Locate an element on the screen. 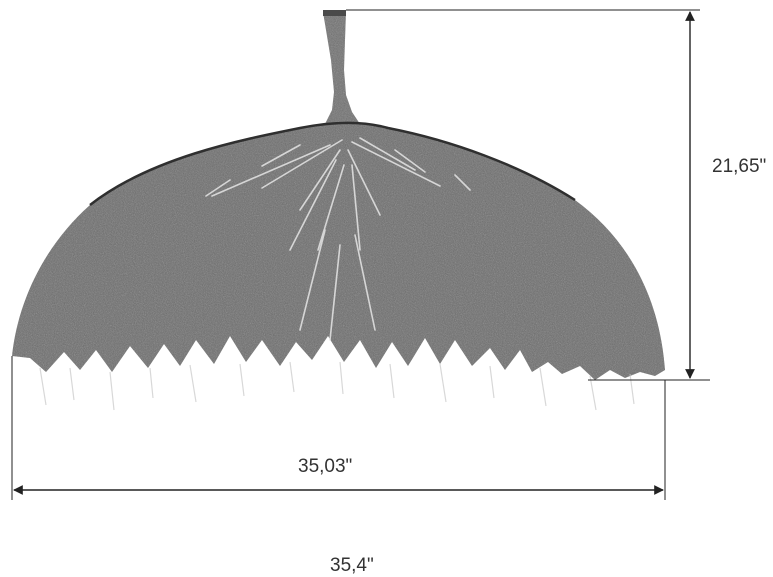 The image size is (773, 577). width-dimension-label: 35,03" is located at coordinates (325, 466).